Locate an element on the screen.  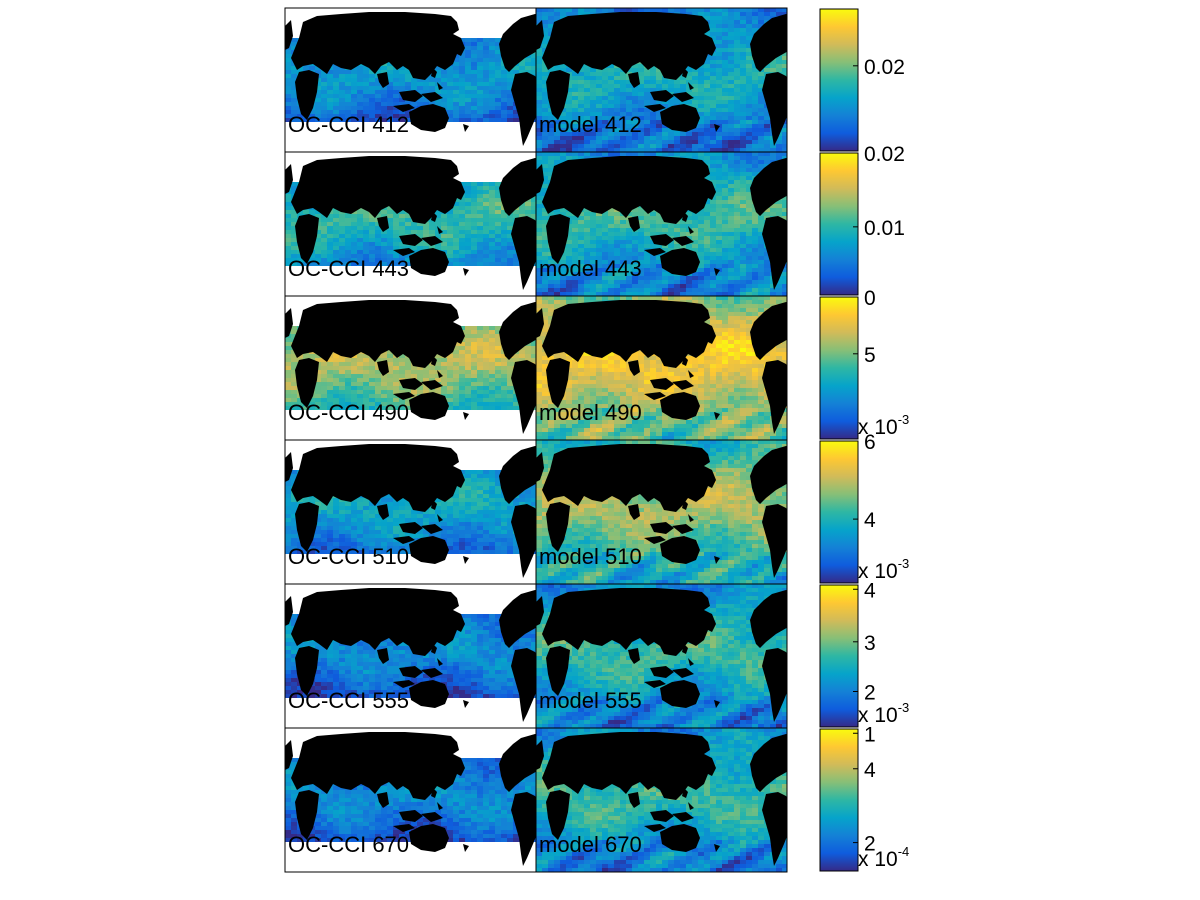
colorbar-tick-label: 3 is located at coordinates (870, 643).